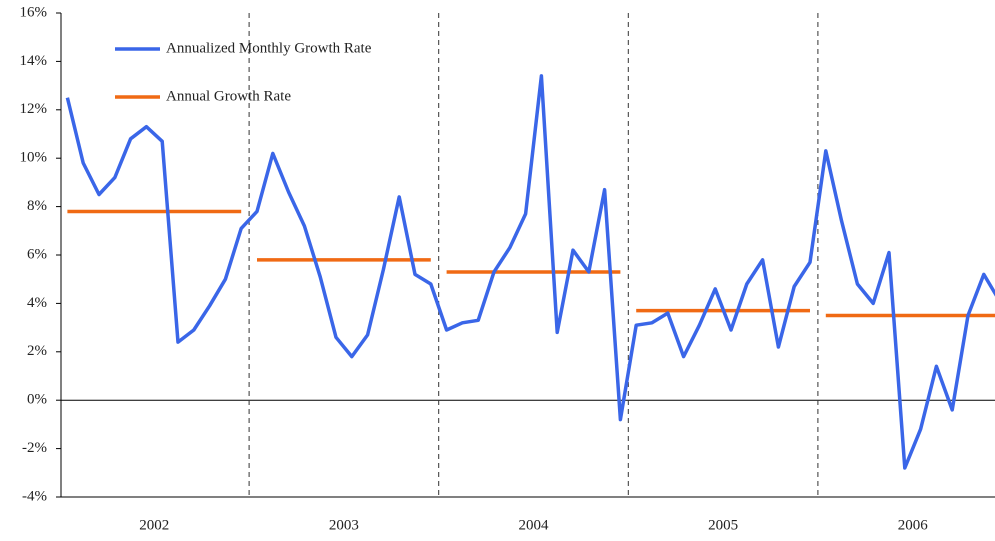  I want to click on y-tick-label: 8%, so click(37, 206).